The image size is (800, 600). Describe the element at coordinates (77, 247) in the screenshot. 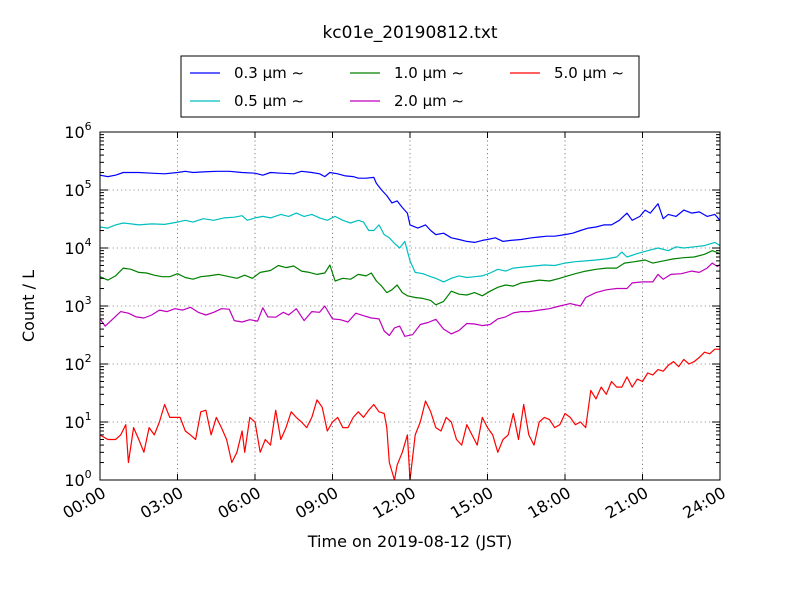

I see `y-tick-label: 10⁴` at that location.